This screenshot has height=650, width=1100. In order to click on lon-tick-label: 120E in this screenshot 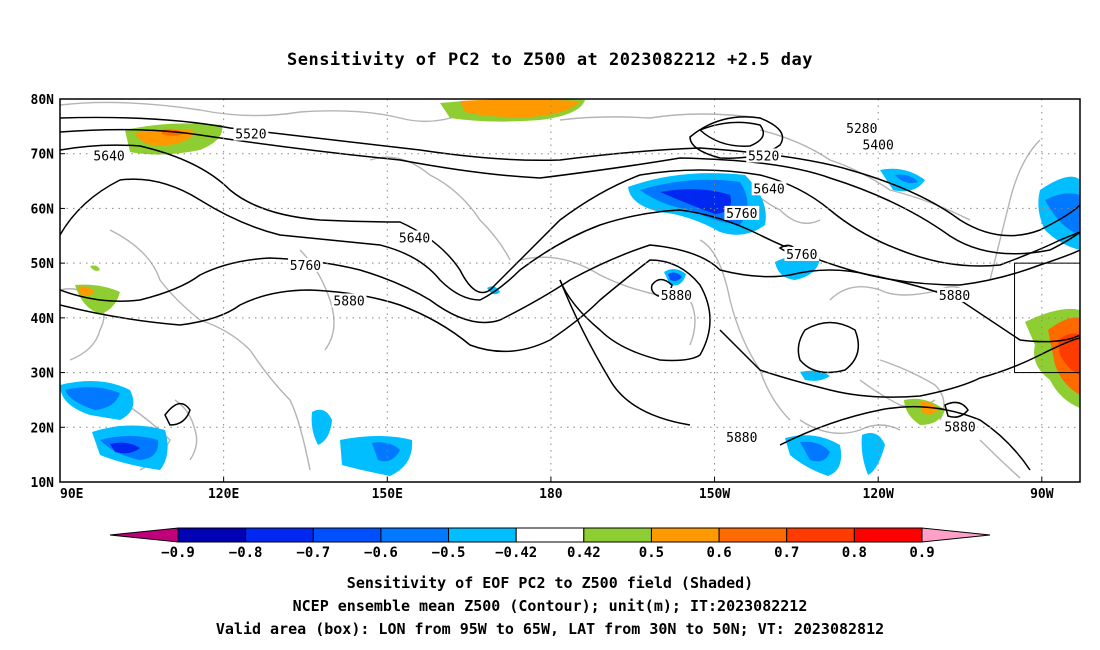, I will do `click(223, 494)`.